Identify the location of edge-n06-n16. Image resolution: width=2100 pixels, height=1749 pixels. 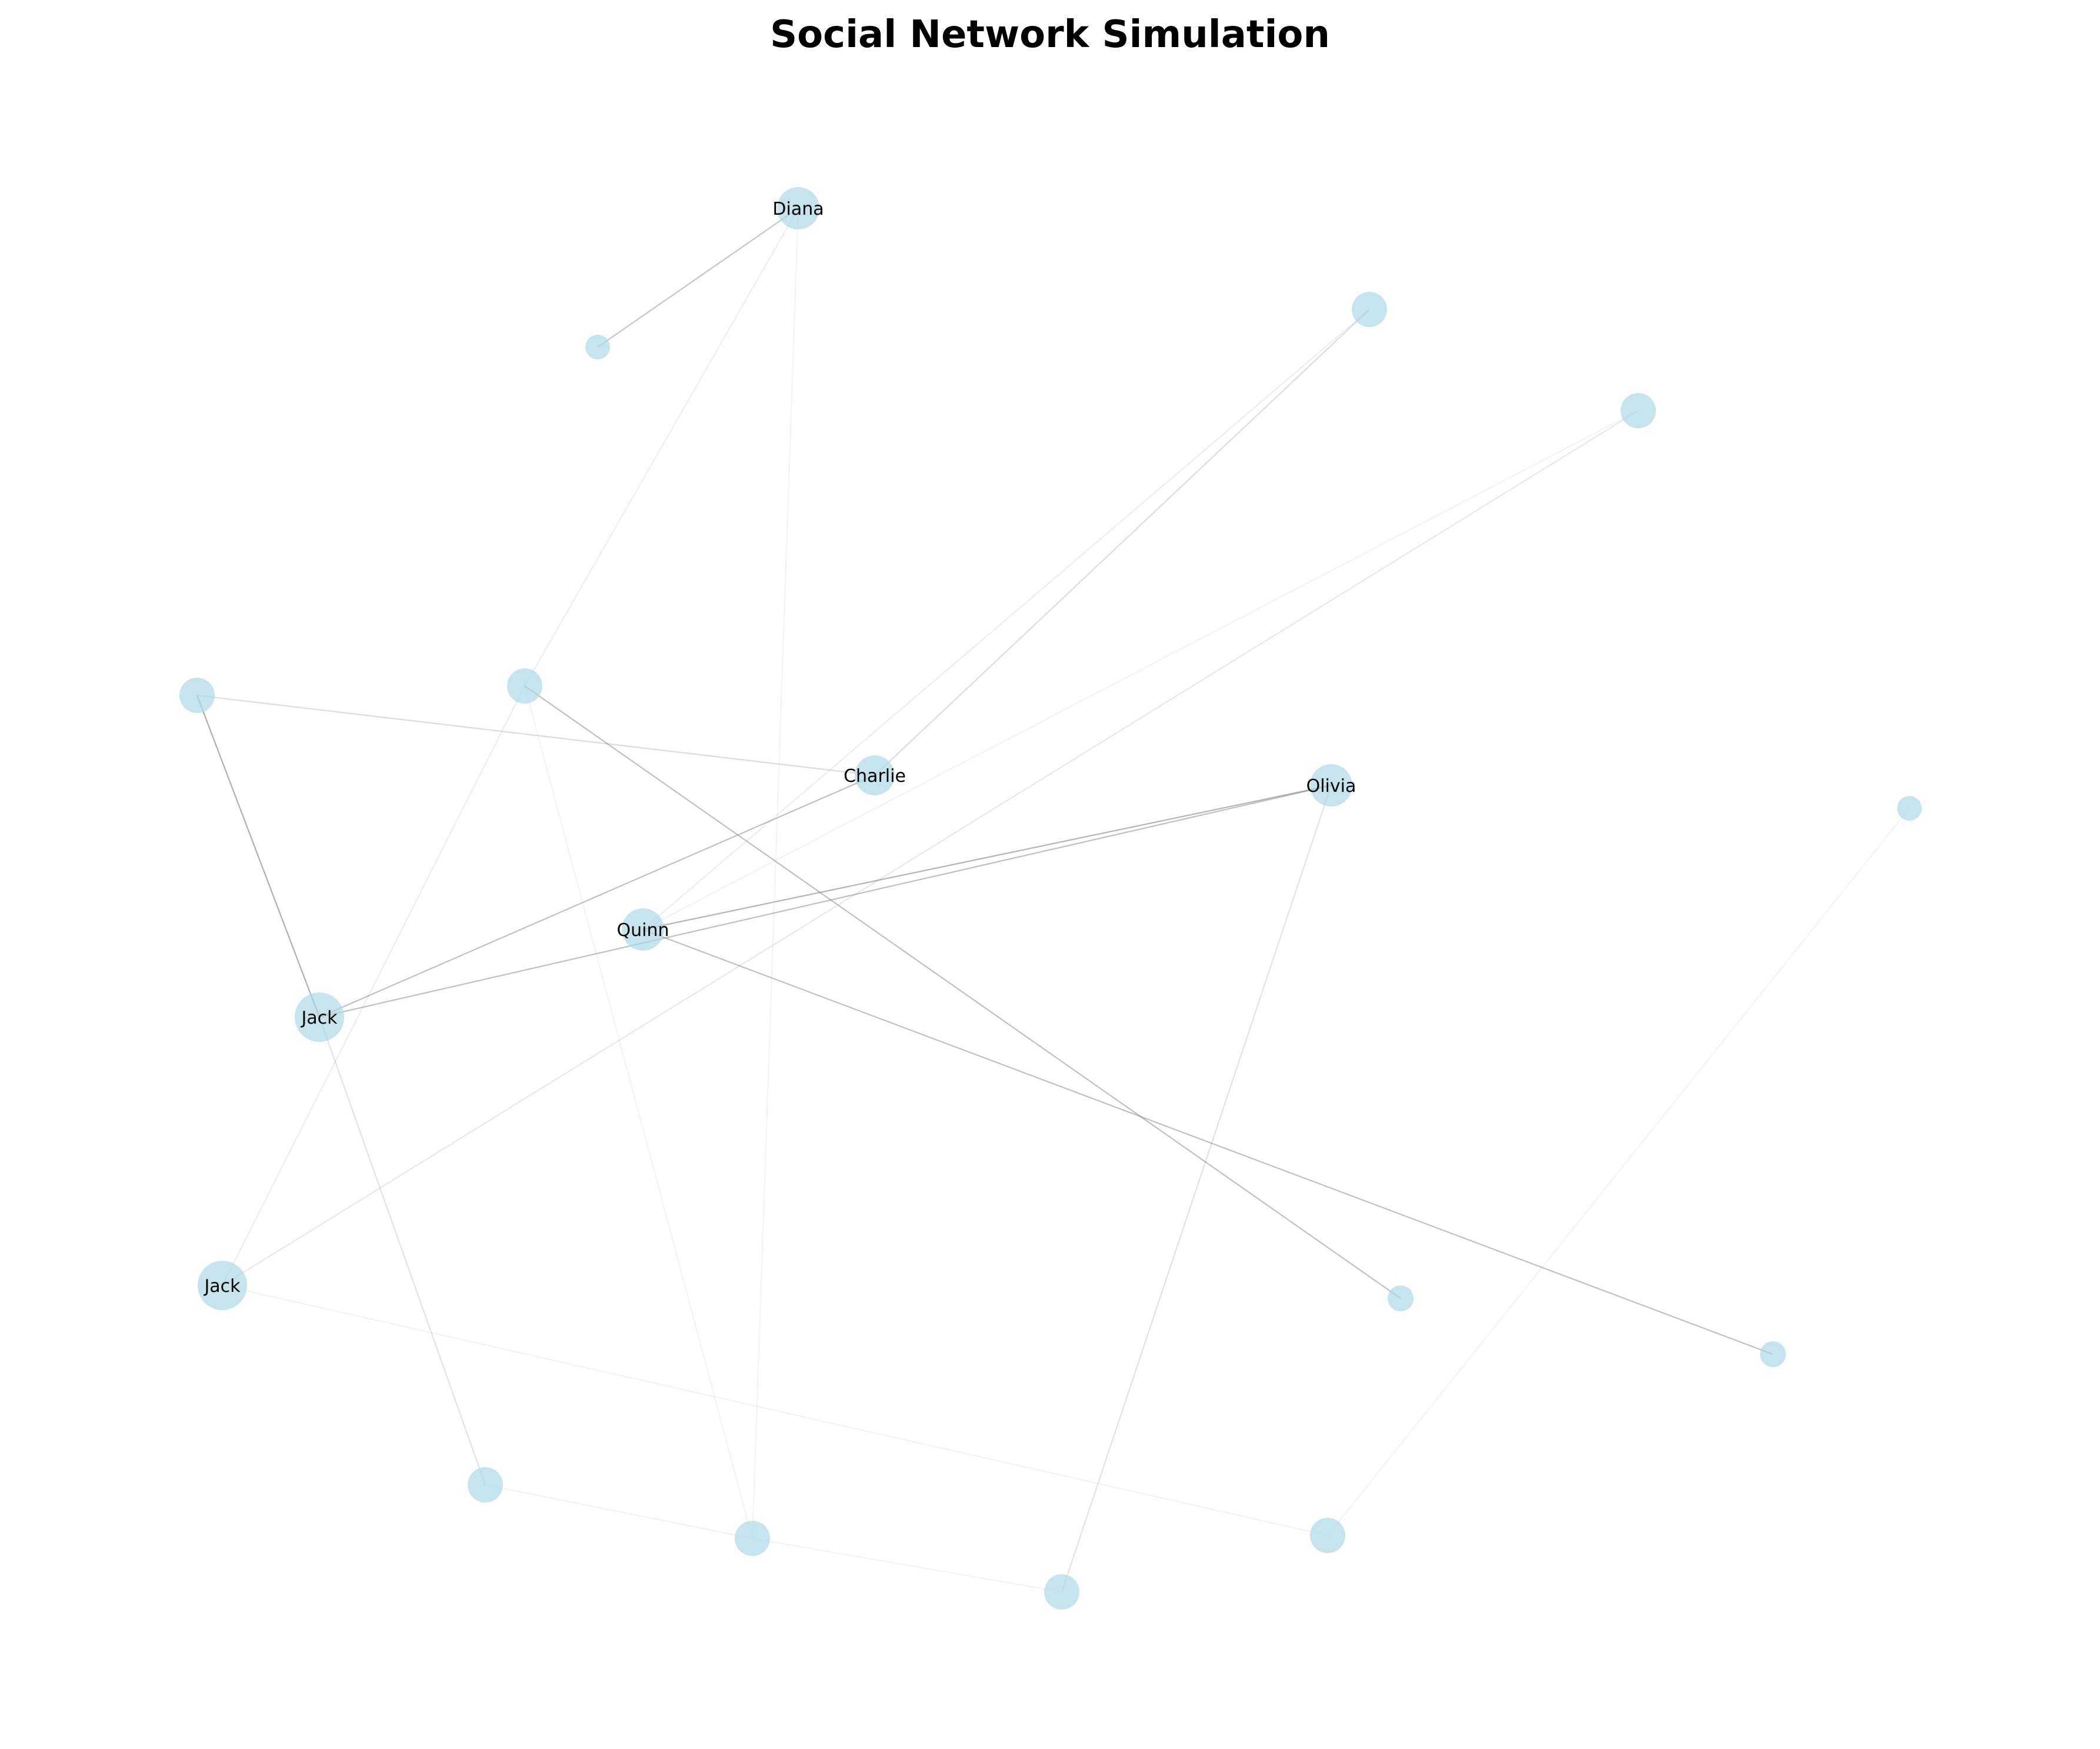
(639, 1112).